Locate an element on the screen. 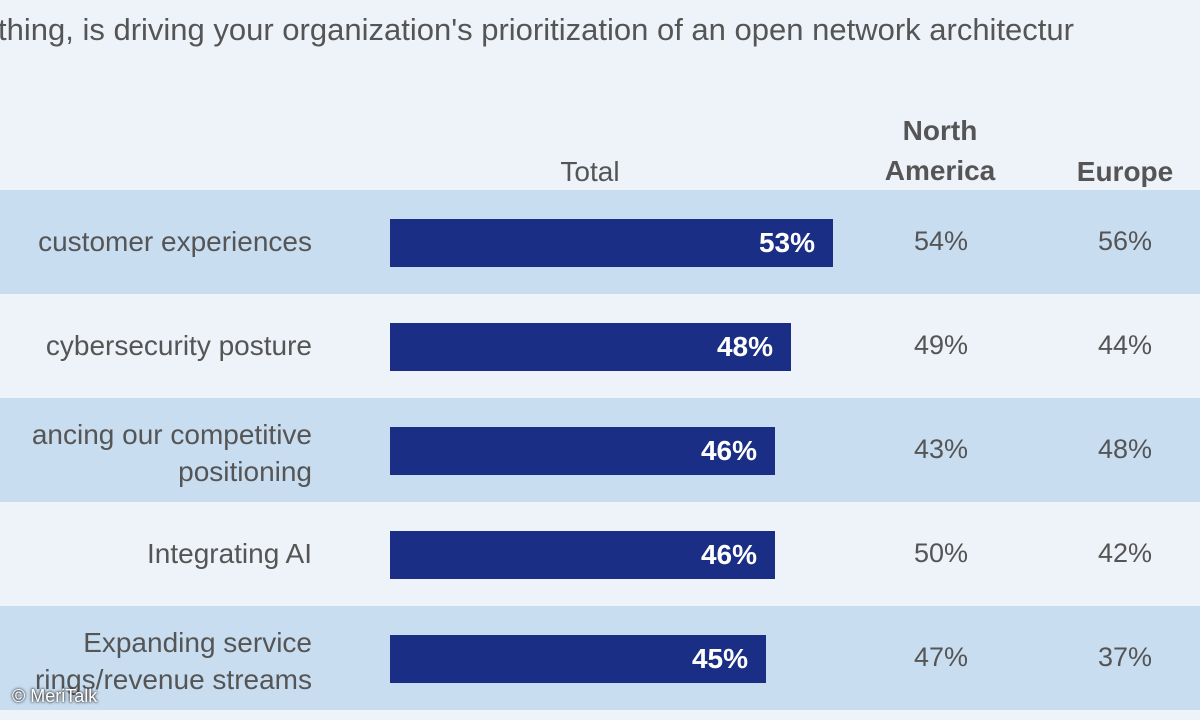 This screenshot has height=720, width=1200. row-label-line: customer experiences is located at coordinates (175, 241).